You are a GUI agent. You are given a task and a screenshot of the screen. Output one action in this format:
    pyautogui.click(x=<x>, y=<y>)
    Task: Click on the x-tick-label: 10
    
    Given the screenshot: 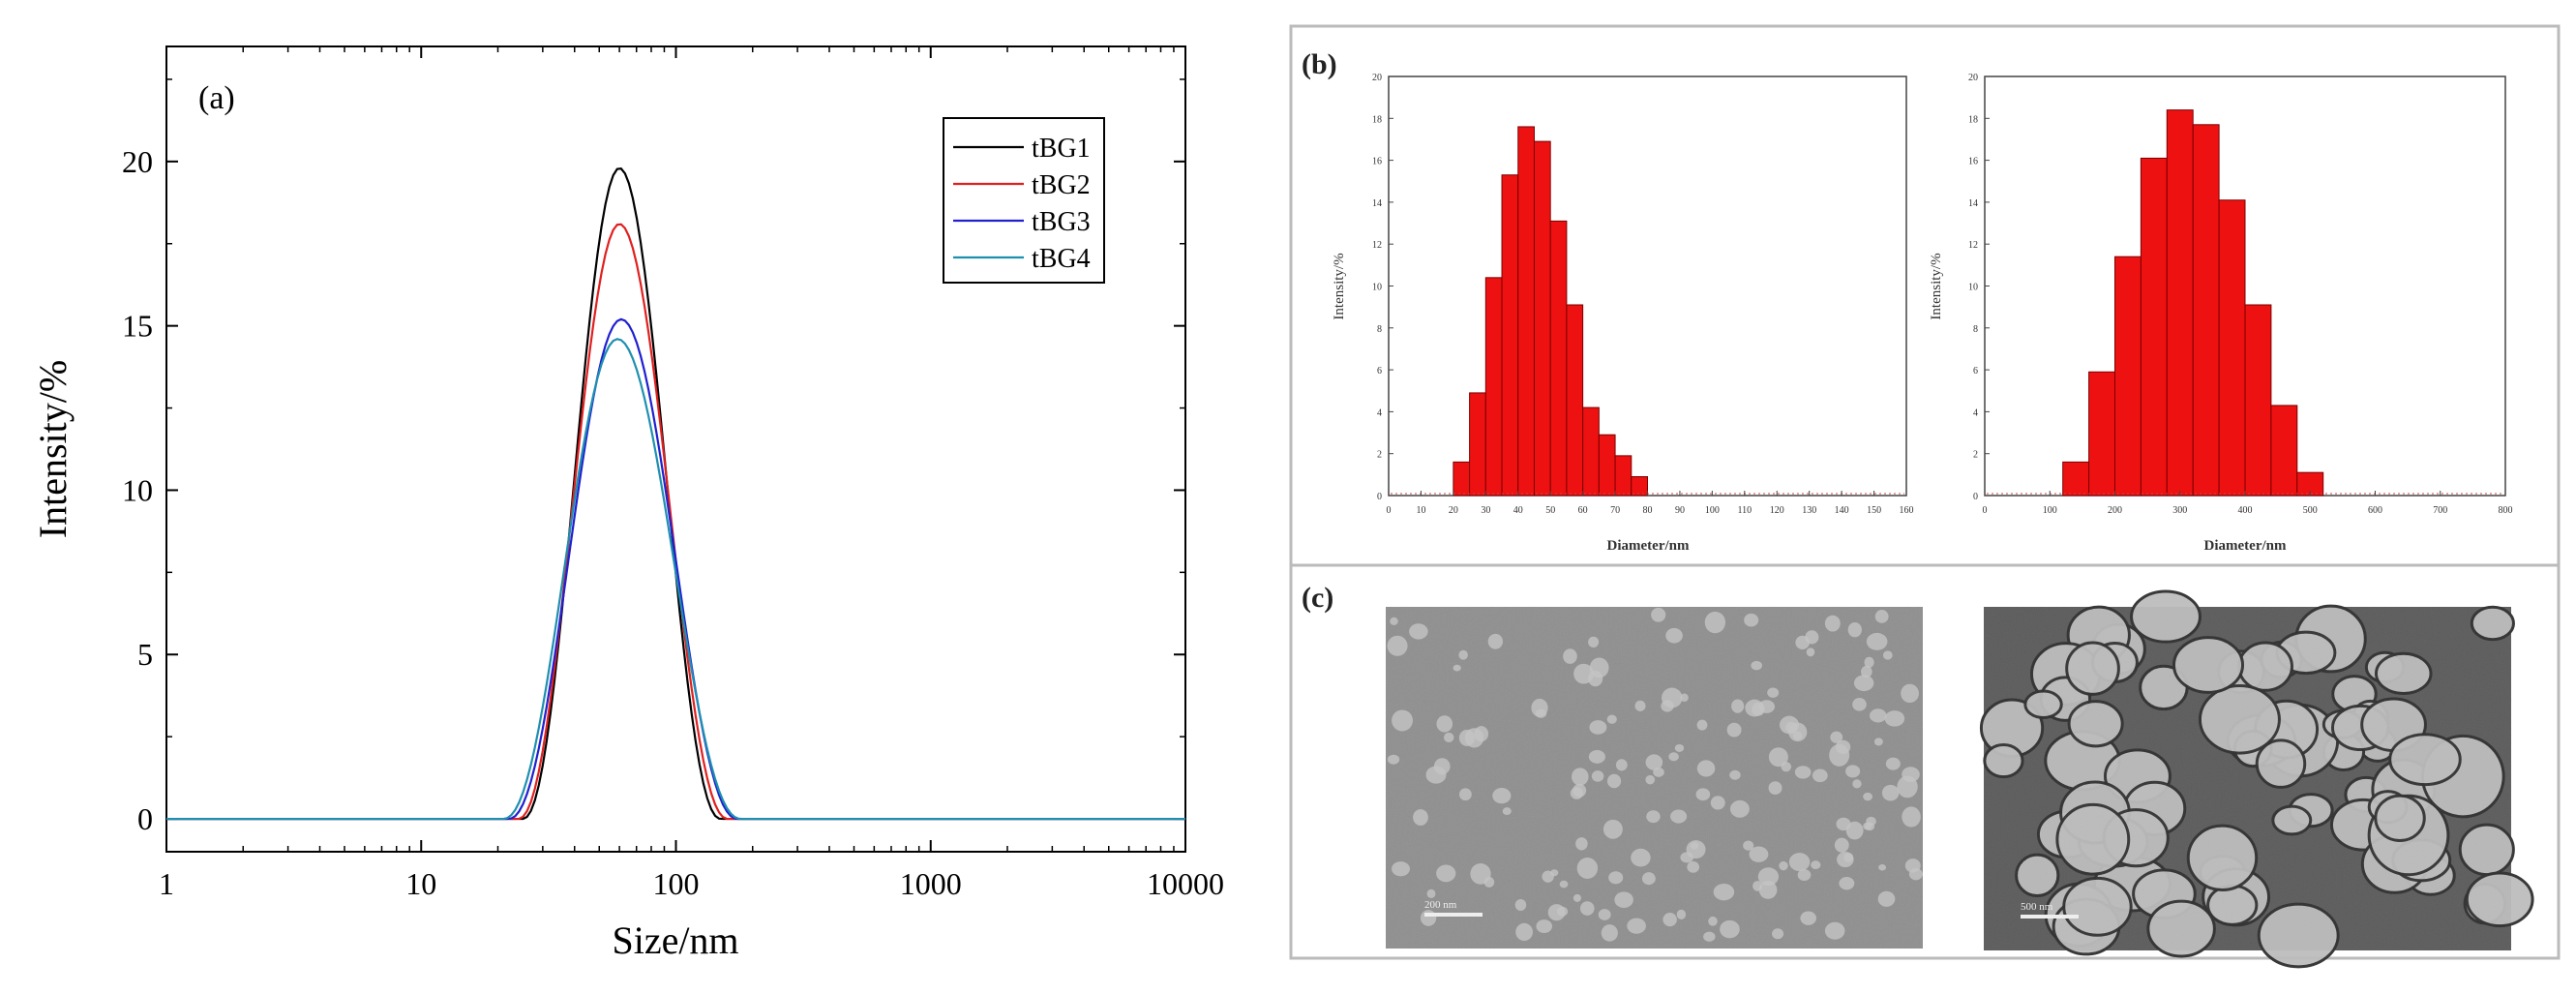 What is the action you would take?
    pyautogui.click(x=420, y=883)
    